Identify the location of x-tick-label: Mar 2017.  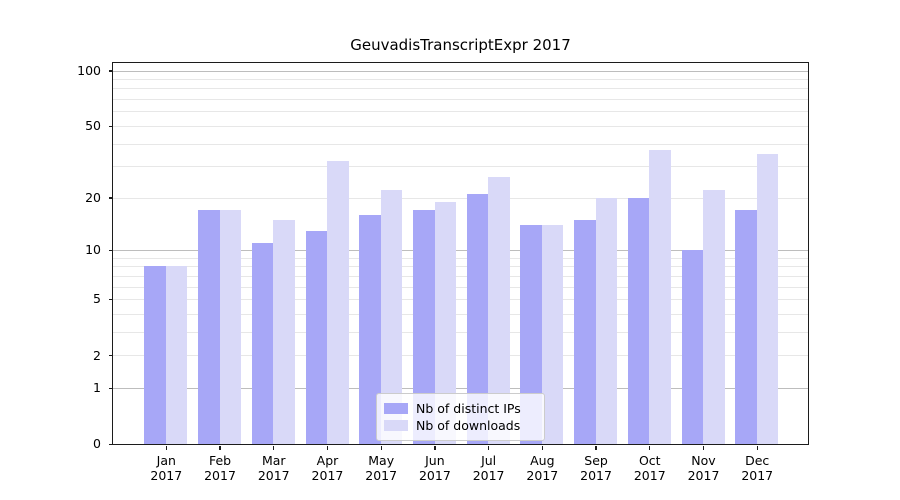
(274, 468).